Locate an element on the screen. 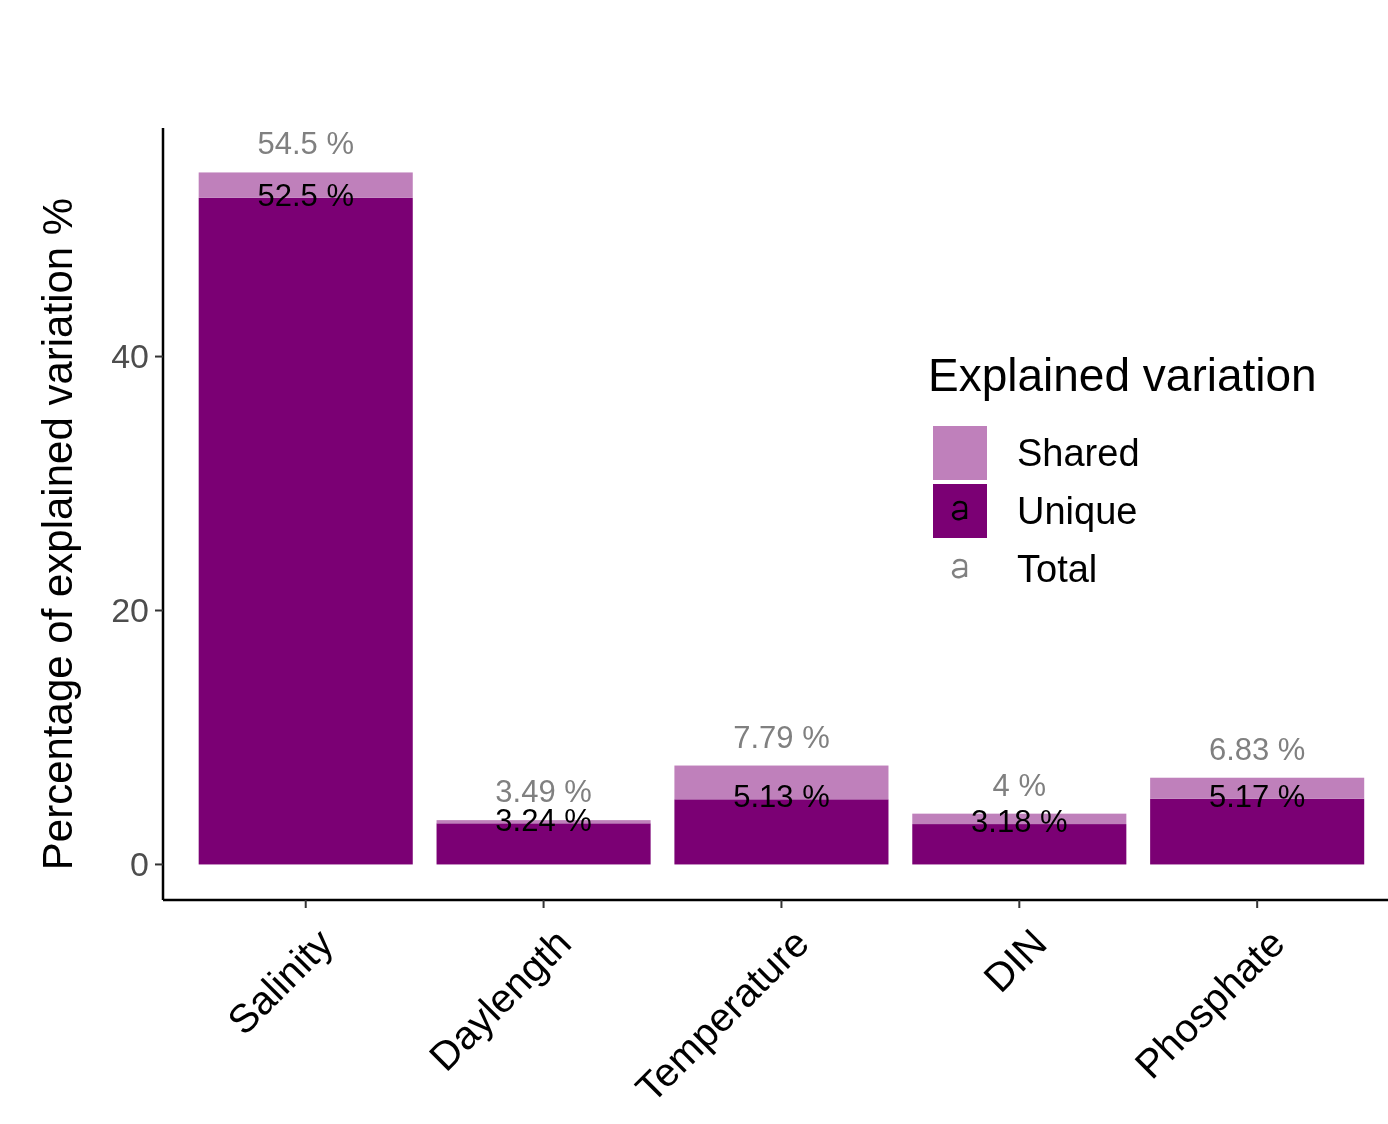  y-tick-label: 0 is located at coordinates (139, 864).